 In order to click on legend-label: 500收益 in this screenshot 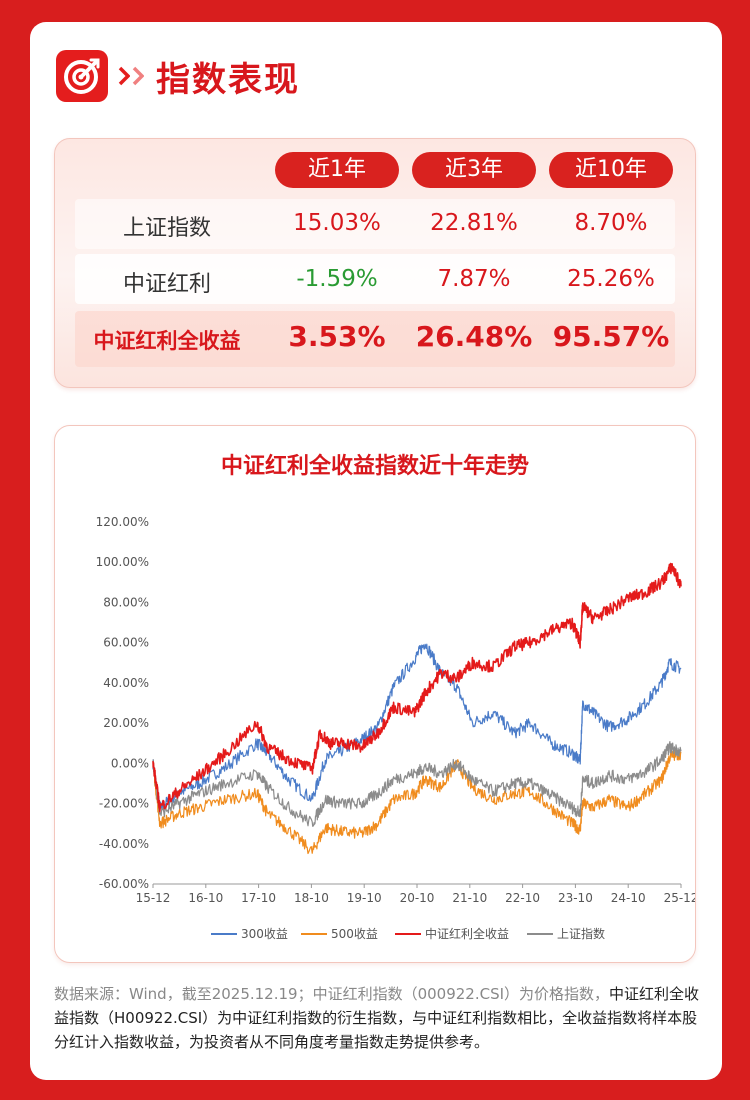, I will do `click(354, 934)`.